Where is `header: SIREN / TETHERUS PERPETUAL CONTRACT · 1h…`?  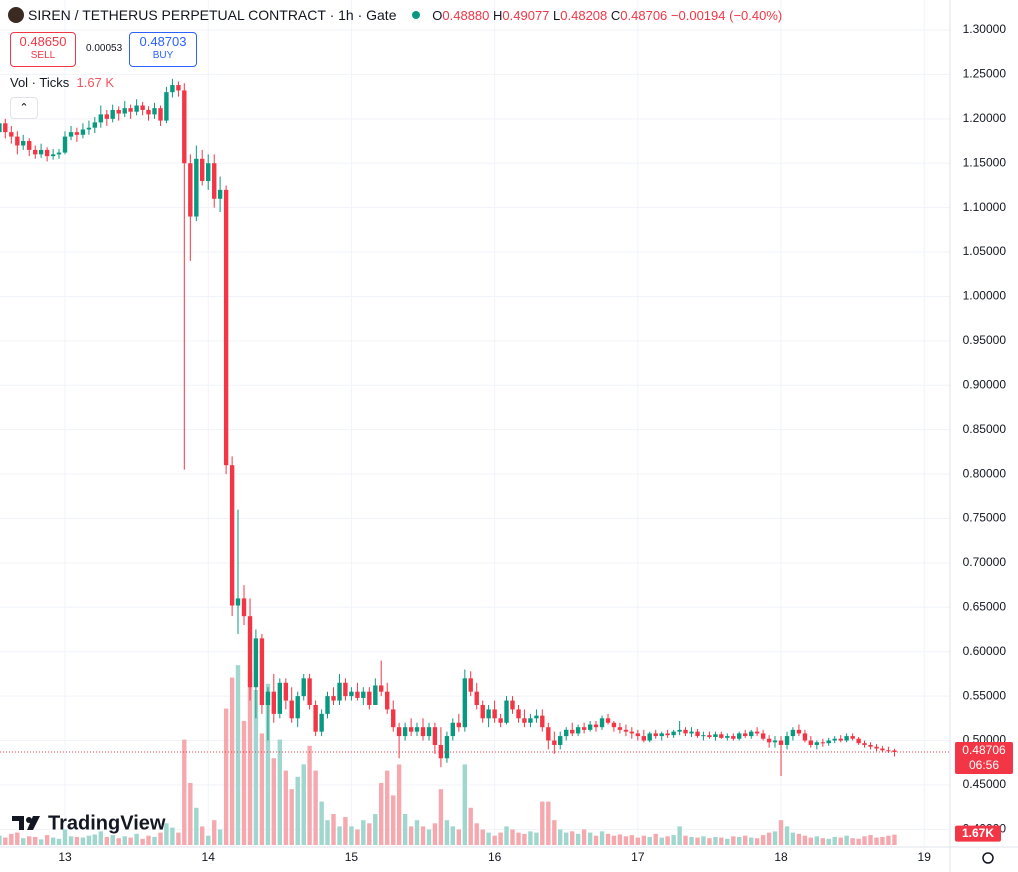 header: SIREN / TETHERUS PERPETUAL CONTRACT · 1h… is located at coordinates (395, 15).